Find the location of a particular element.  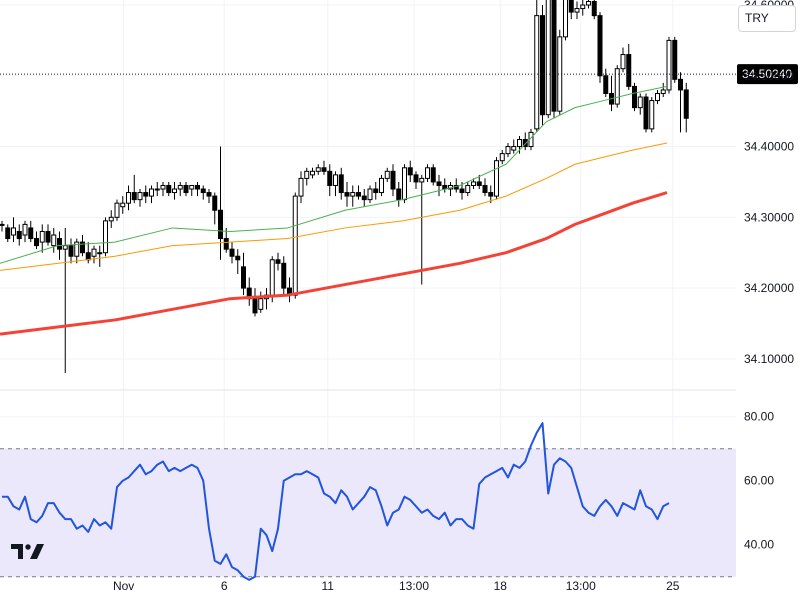

price-tick-label: 34.10000 is located at coordinates (769, 359).